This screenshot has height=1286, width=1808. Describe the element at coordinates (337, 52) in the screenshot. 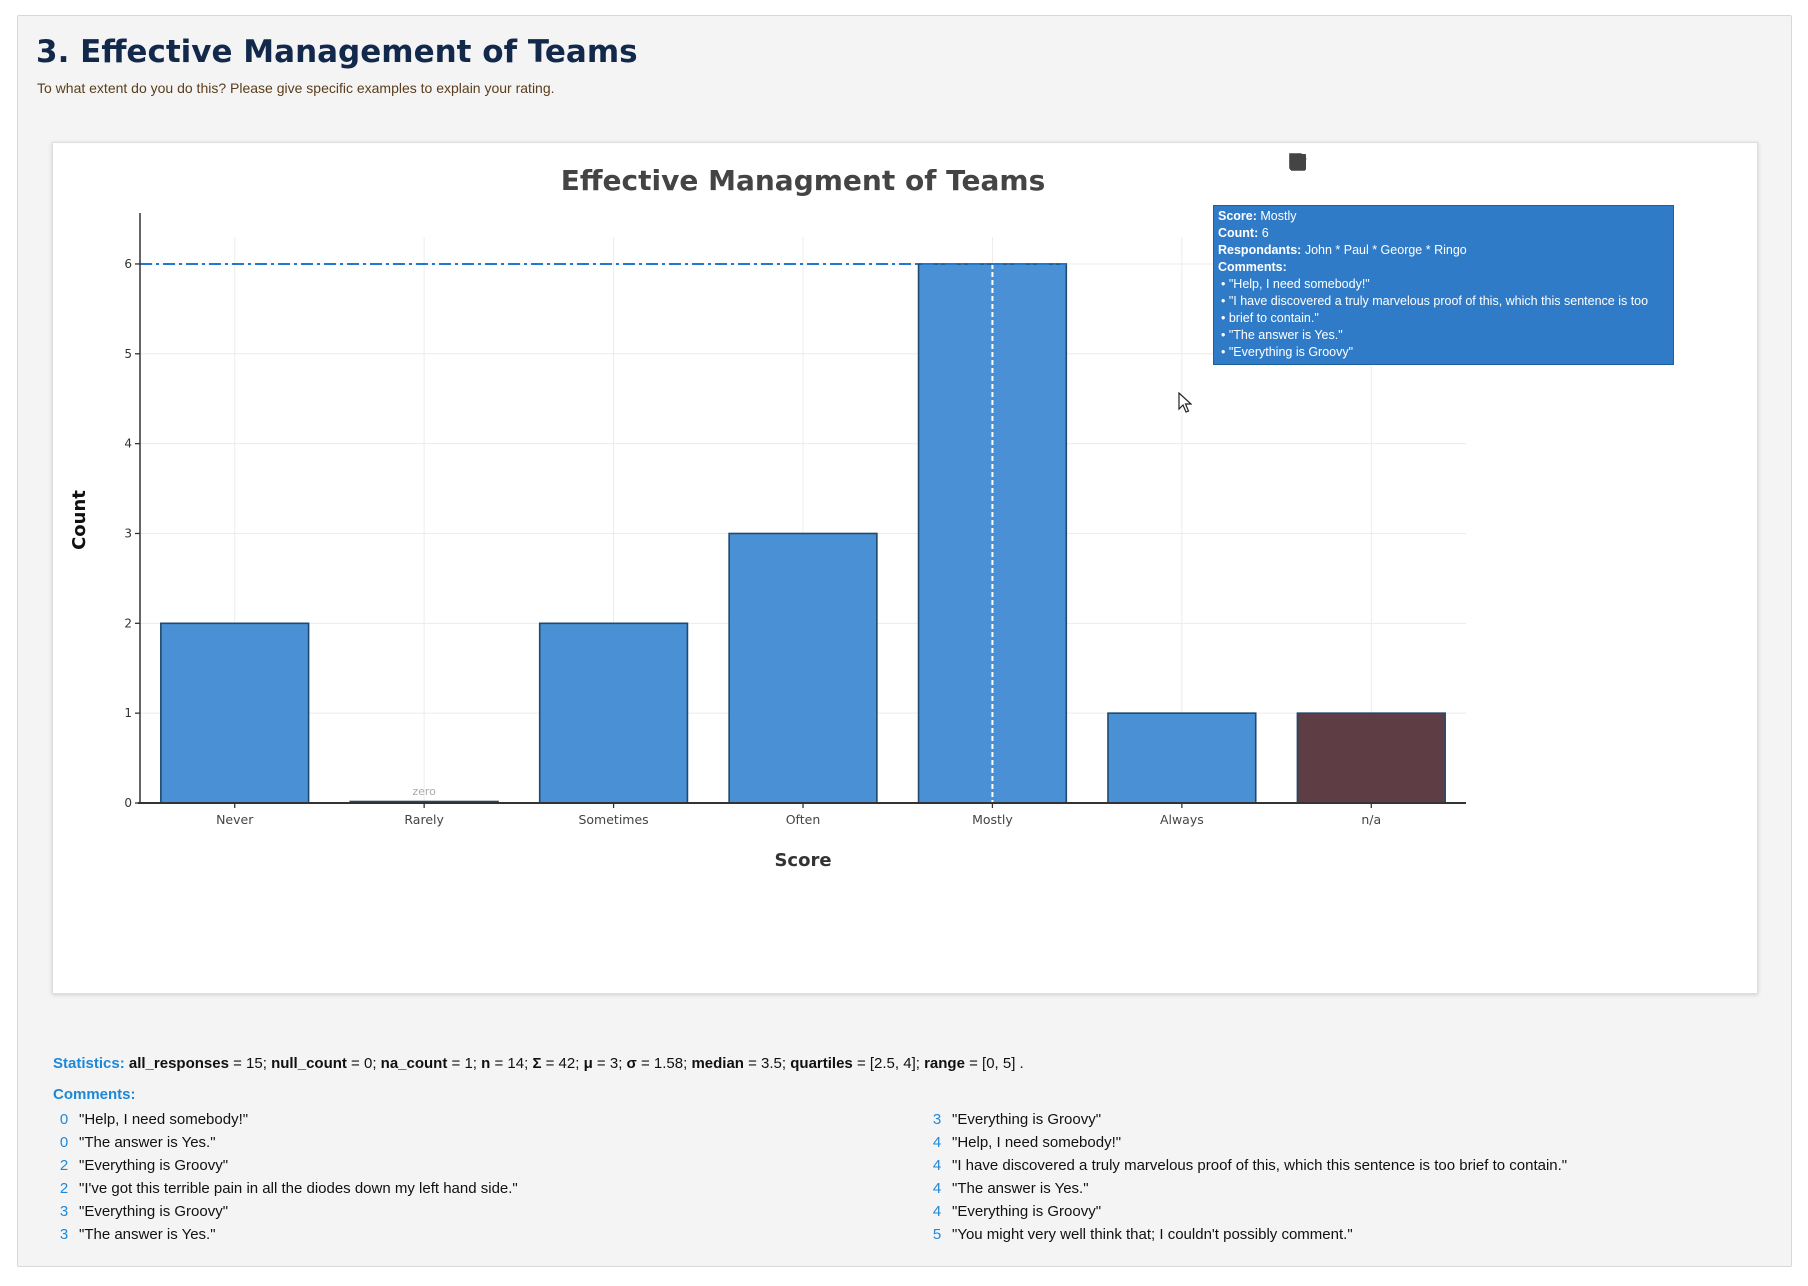

I see `section-title: 3. Effective Management of Teams` at that location.